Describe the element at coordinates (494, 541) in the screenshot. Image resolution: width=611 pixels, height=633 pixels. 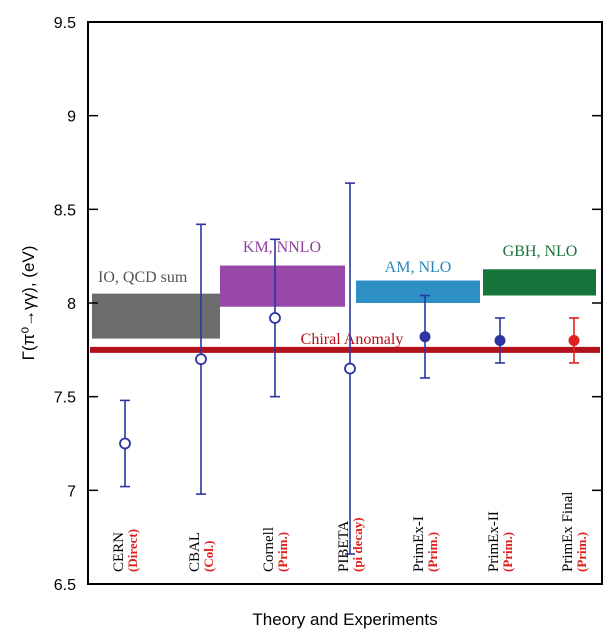
I see `experiment-name: PrimEx-II` at that location.